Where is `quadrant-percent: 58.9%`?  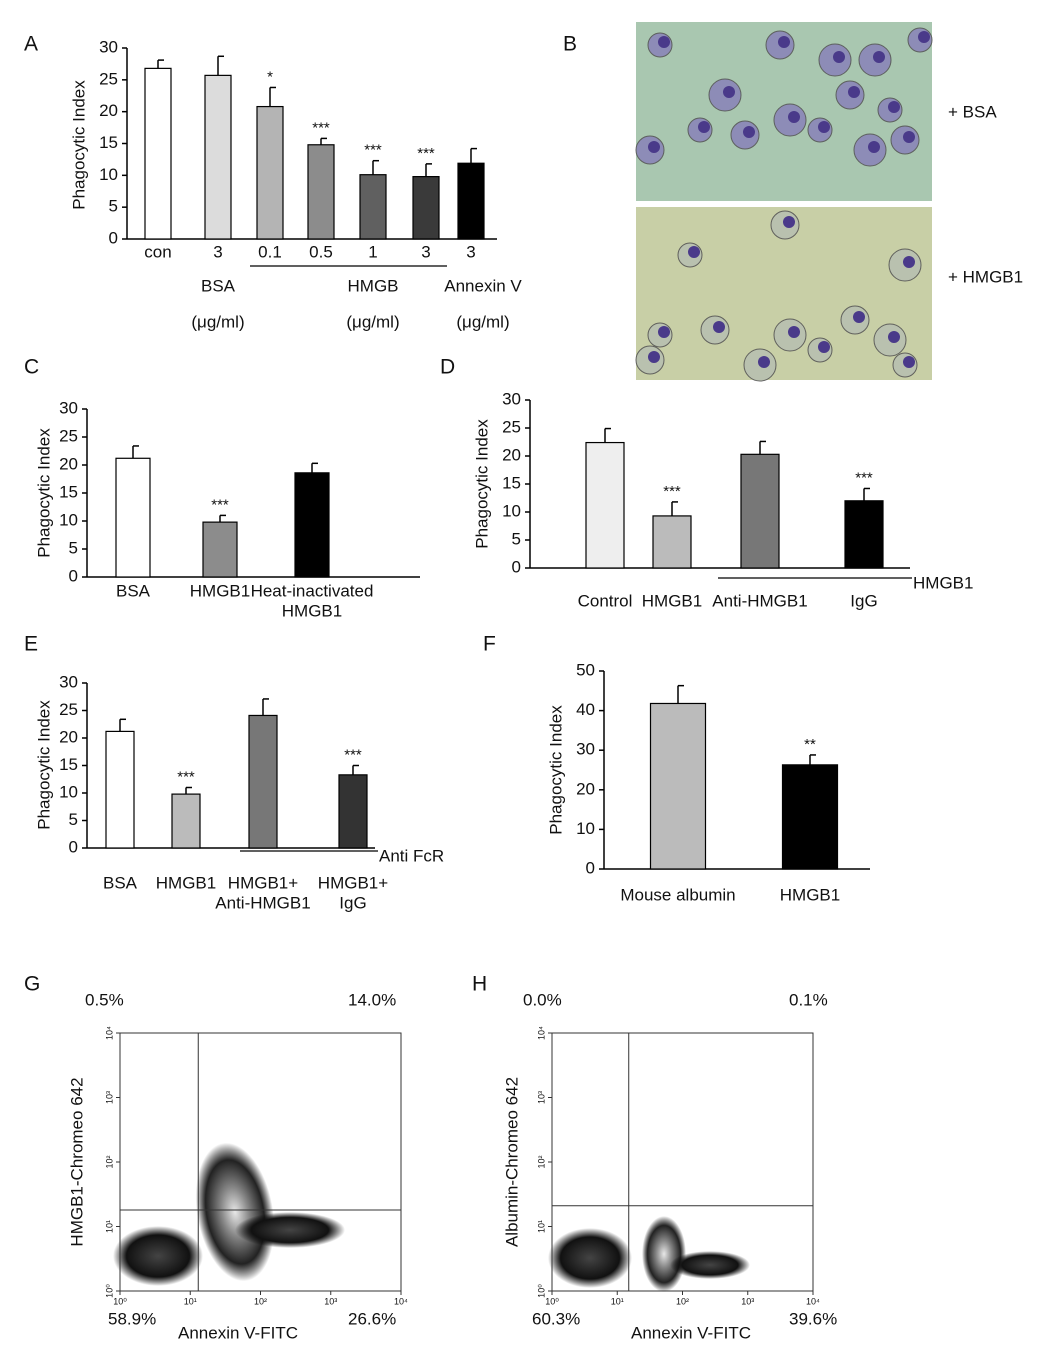
quadrant-percent: 58.9% is located at coordinates (132, 1318).